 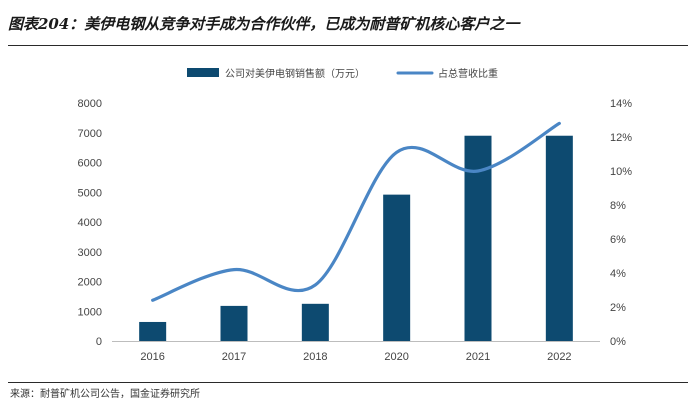 What do you see at coordinates (99, 342) in the screenshot?
I see `left-tick-label: 0` at bounding box center [99, 342].